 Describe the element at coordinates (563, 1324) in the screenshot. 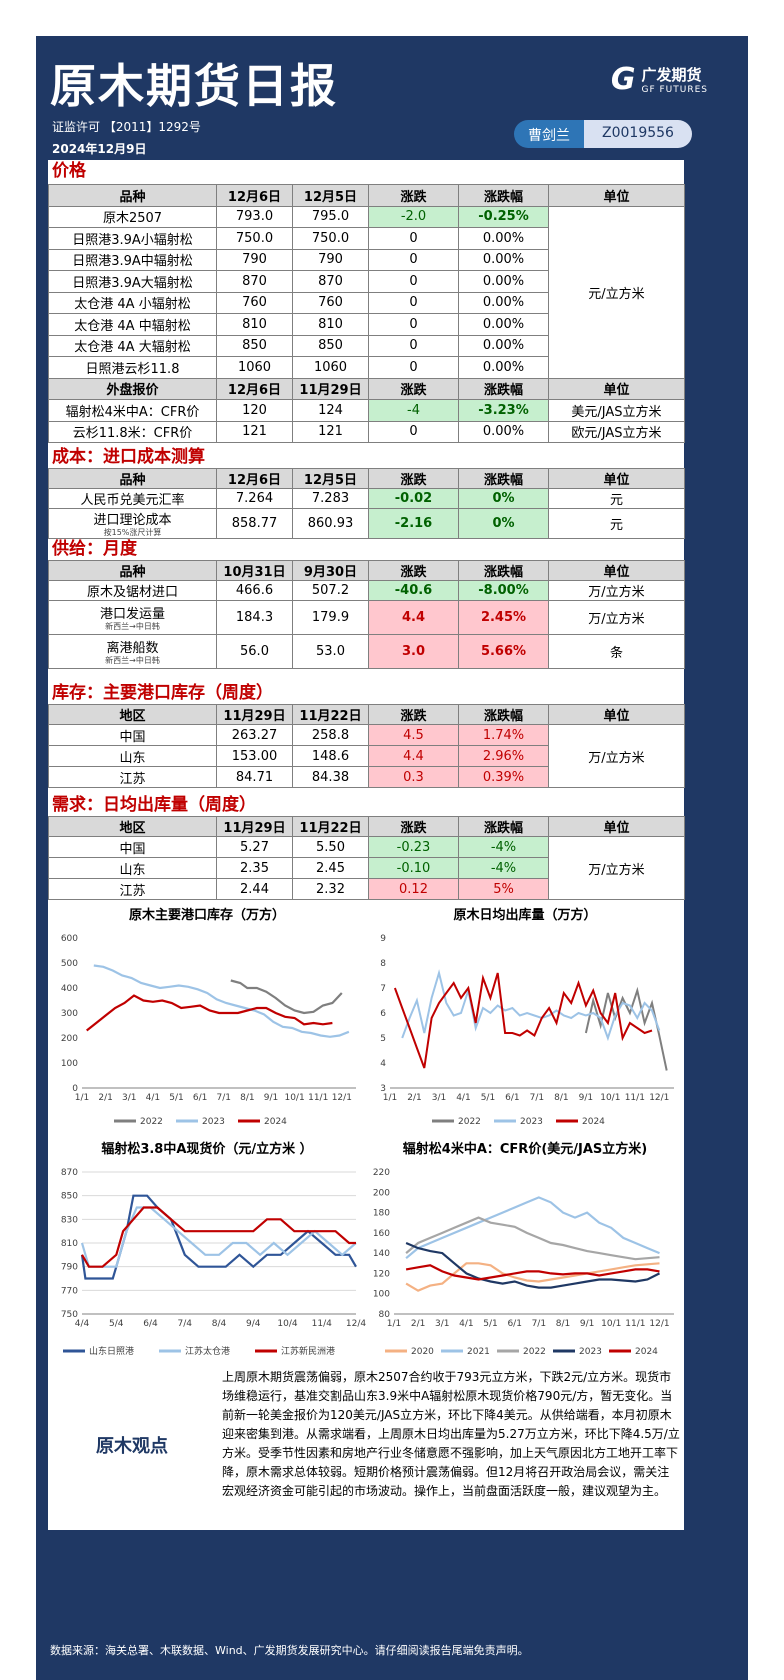

I see `x-tick-label: 8/1` at that location.